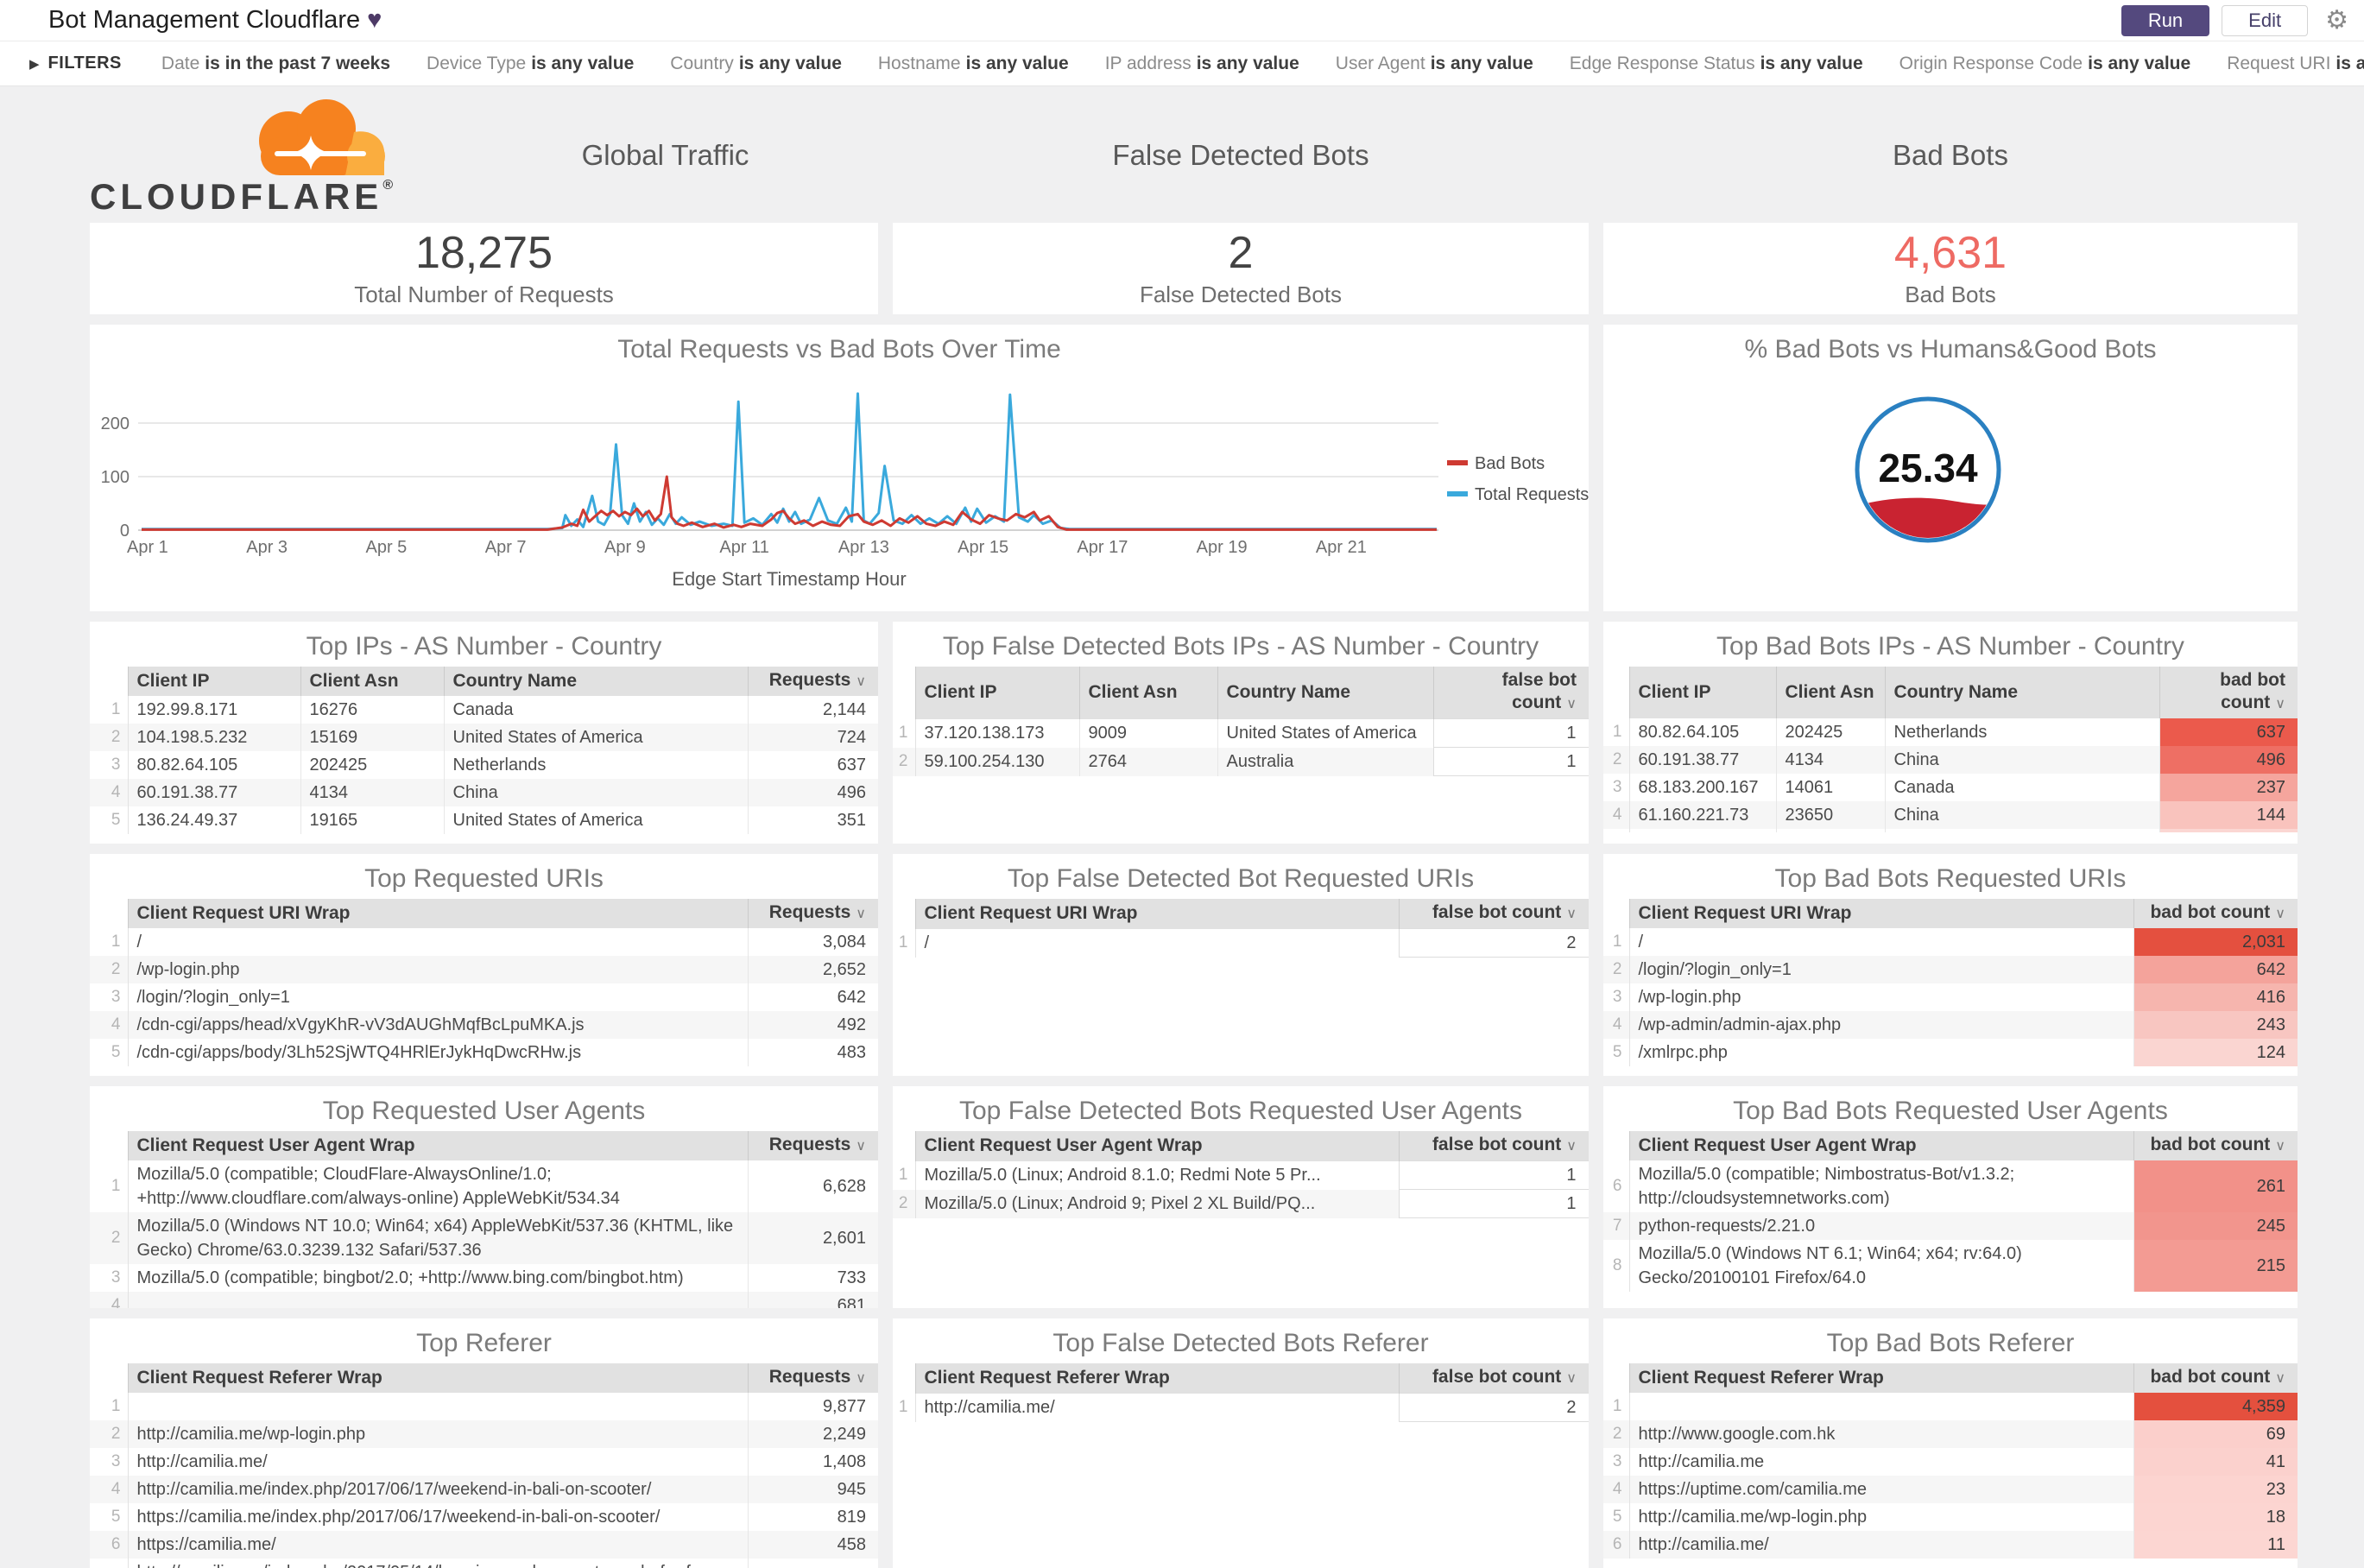  What do you see at coordinates (1880, 942) in the screenshot?
I see `cell: /` at bounding box center [1880, 942].